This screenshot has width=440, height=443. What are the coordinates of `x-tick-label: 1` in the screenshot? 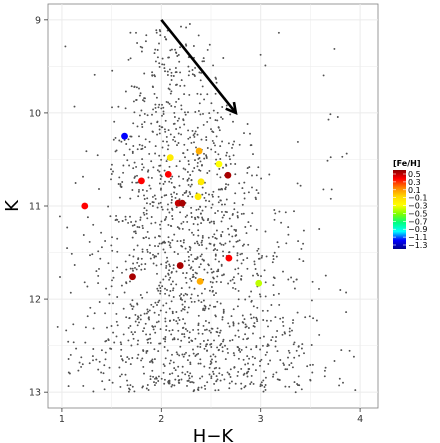 It's located at (62, 419).